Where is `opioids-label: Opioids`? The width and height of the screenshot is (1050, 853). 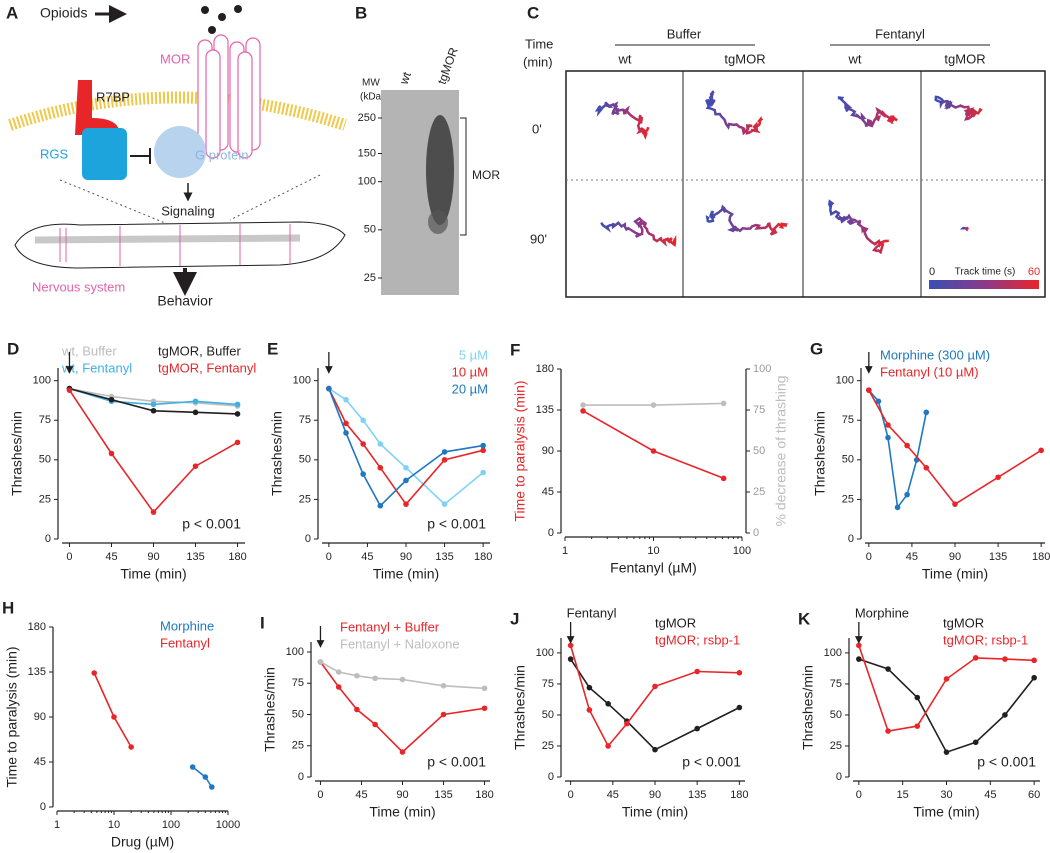
opioids-label: Opioids is located at coordinates (63, 13).